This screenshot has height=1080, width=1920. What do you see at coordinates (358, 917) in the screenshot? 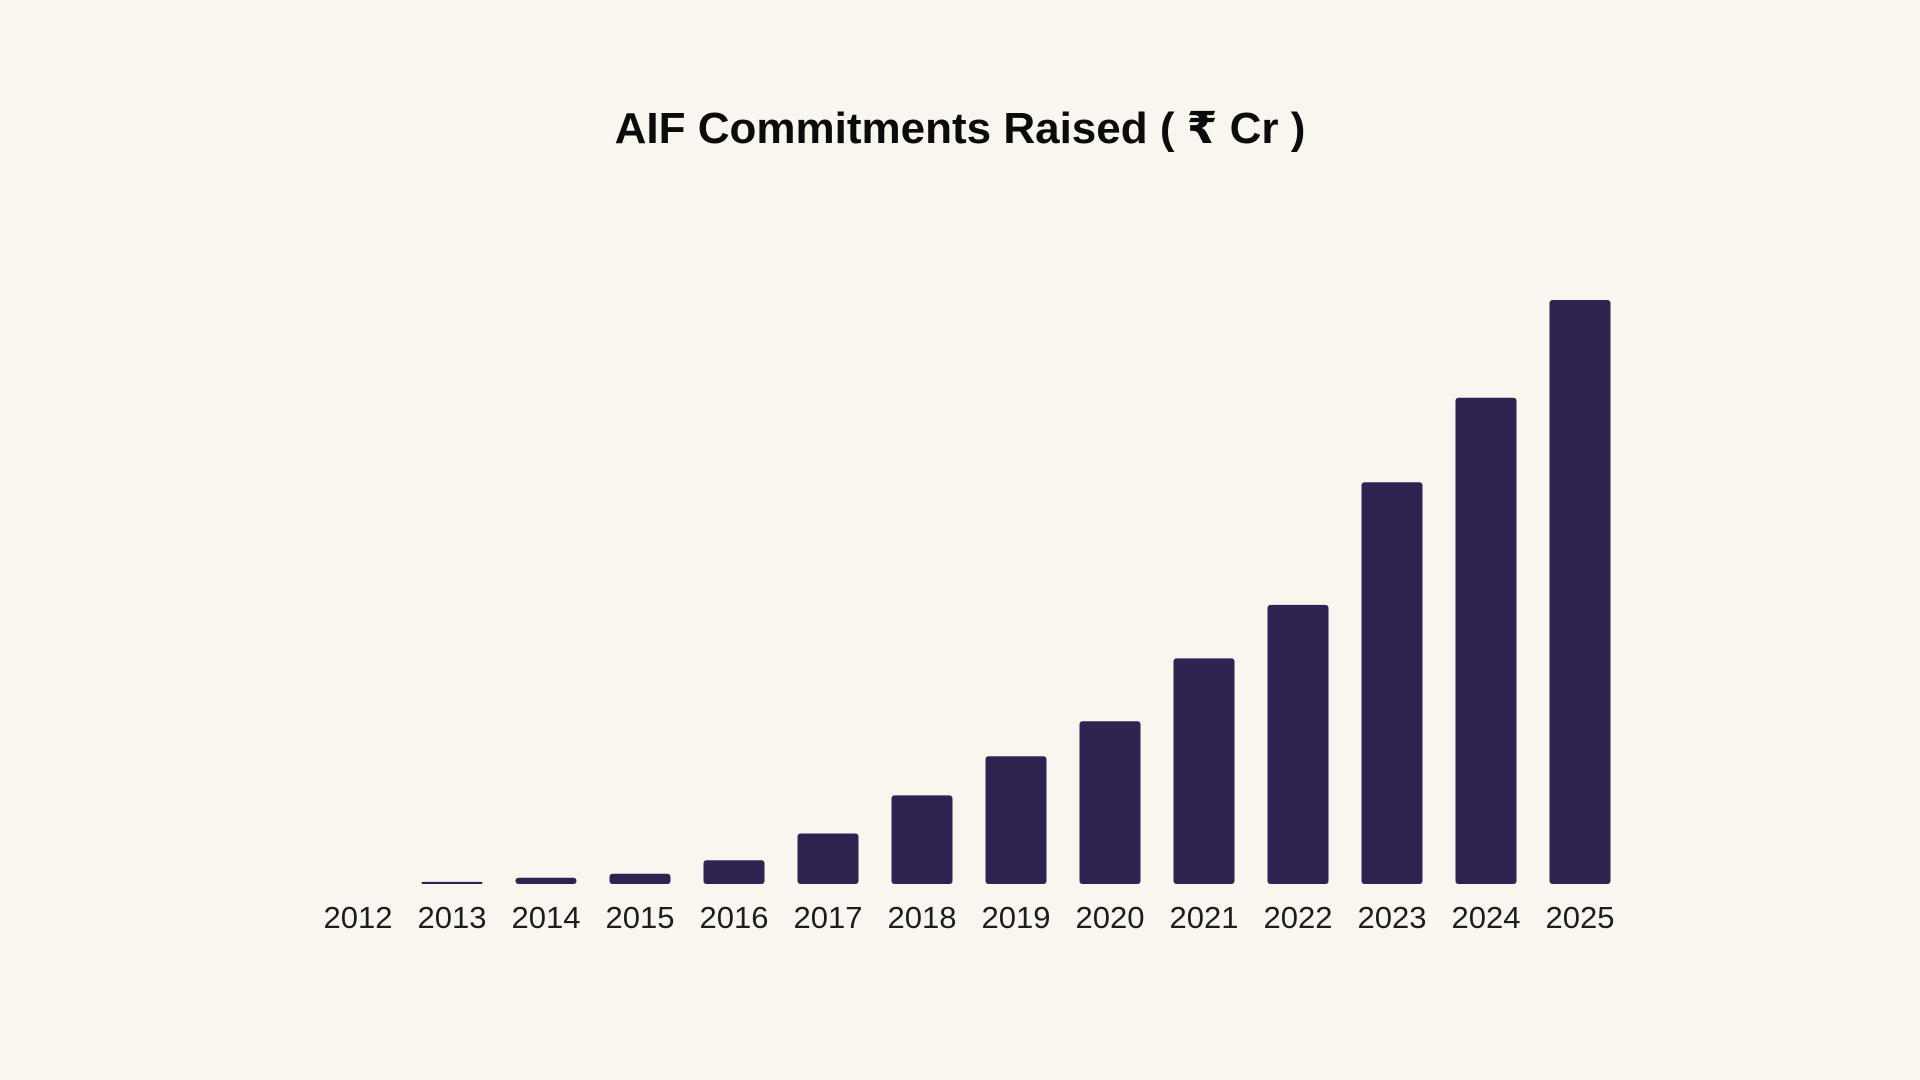
I see `x-tick-label-2012: 2012` at bounding box center [358, 917].